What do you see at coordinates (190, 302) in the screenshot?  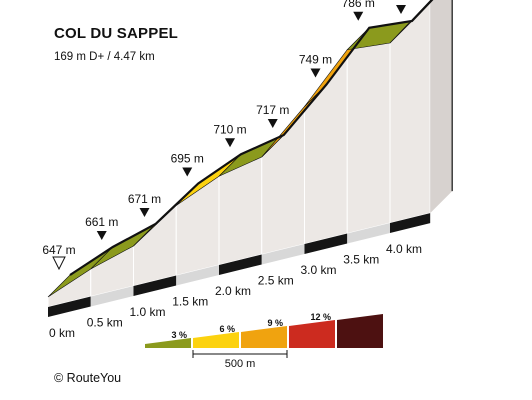 I see `distance-label: 1.5 km` at bounding box center [190, 302].